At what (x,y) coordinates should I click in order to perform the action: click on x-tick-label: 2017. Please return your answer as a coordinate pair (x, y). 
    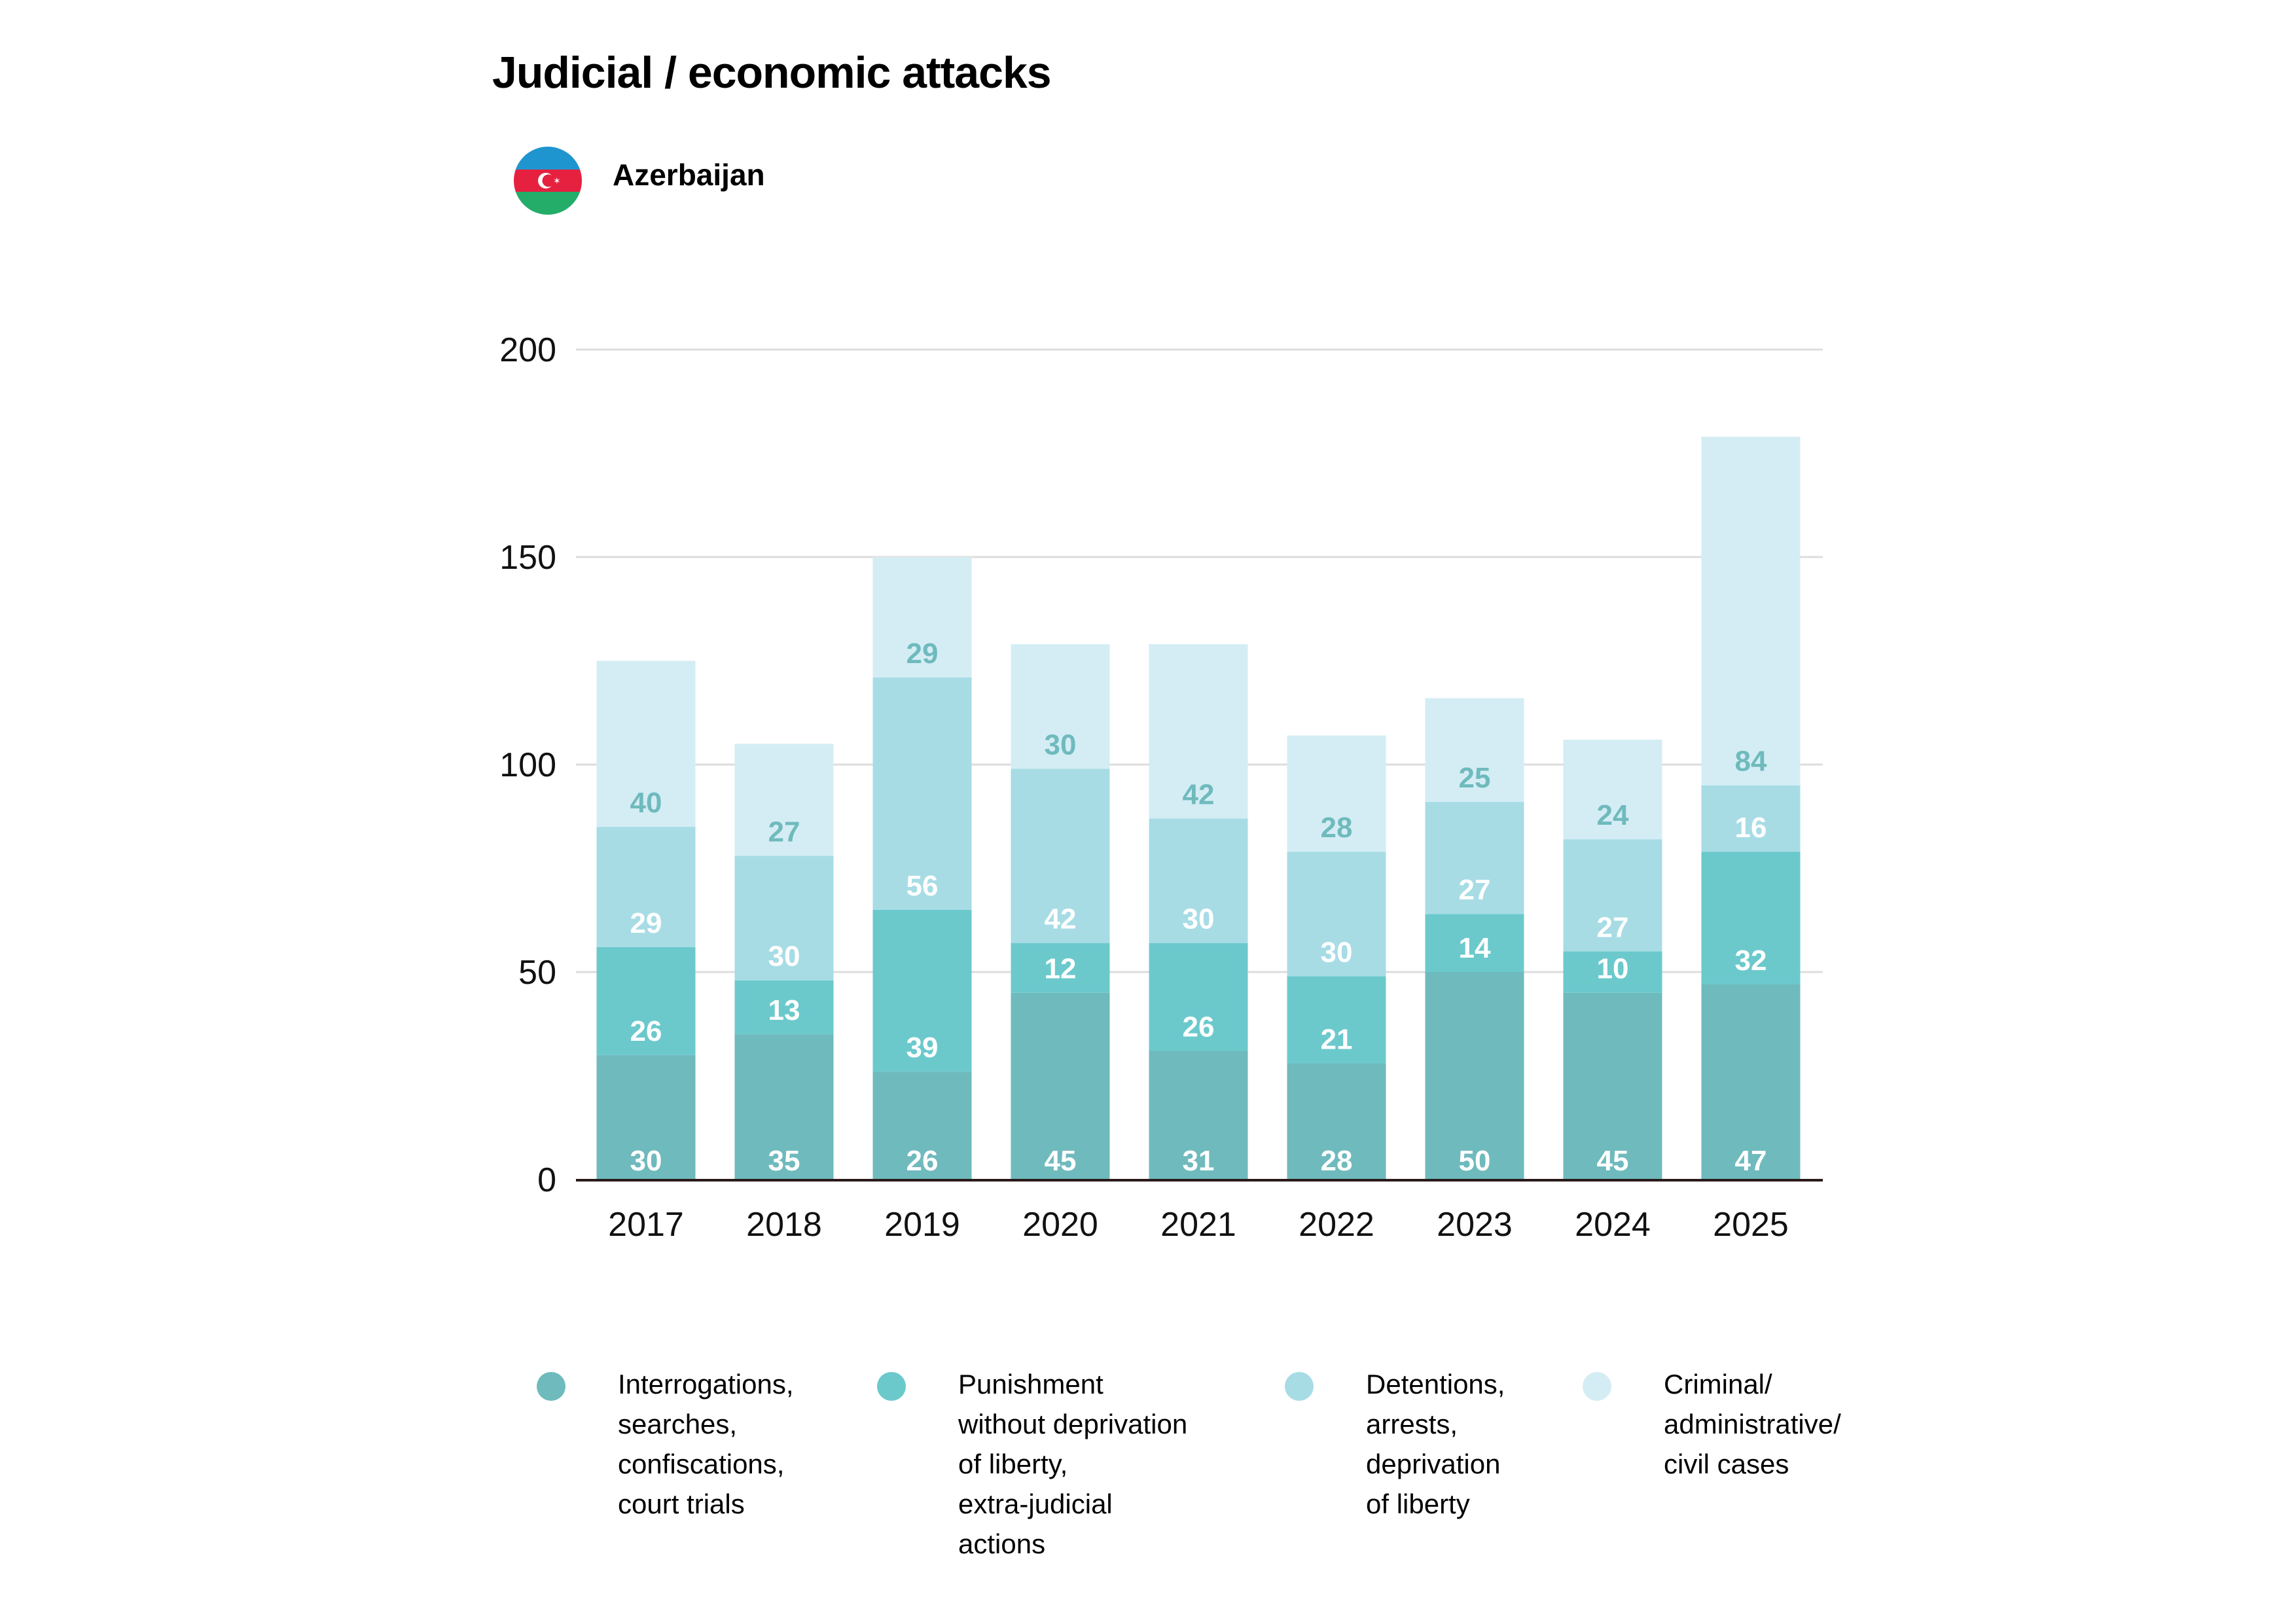
    Looking at the image, I should click on (646, 1225).